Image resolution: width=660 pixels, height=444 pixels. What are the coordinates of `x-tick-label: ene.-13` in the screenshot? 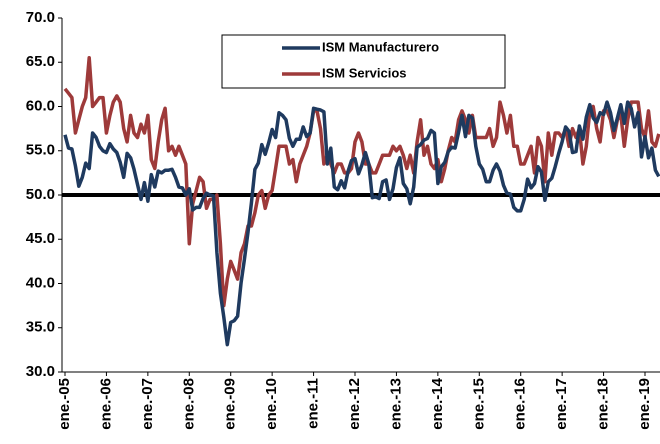 It's located at (395, 404).